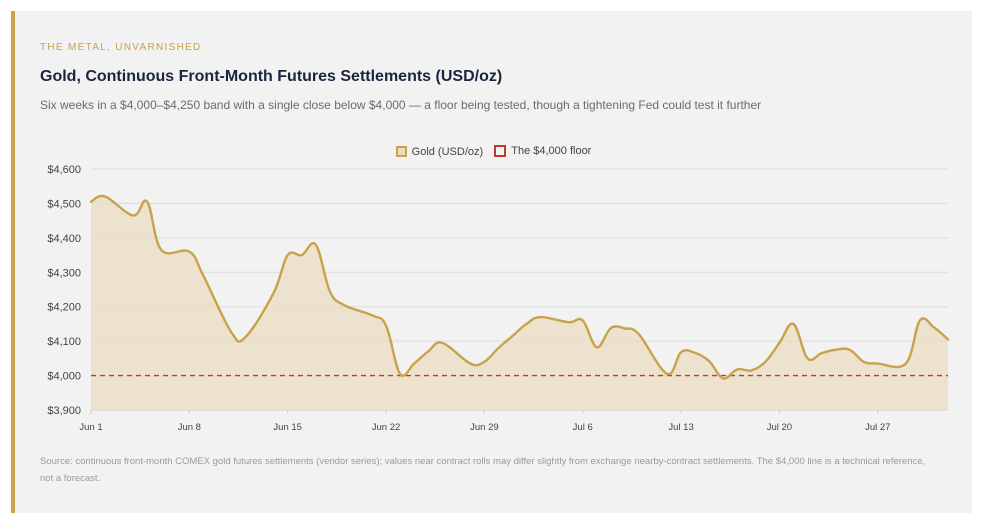 This screenshot has width=991, height=529. What do you see at coordinates (500, 151) in the screenshot?
I see `legend-swatch-floor` at bounding box center [500, 151].